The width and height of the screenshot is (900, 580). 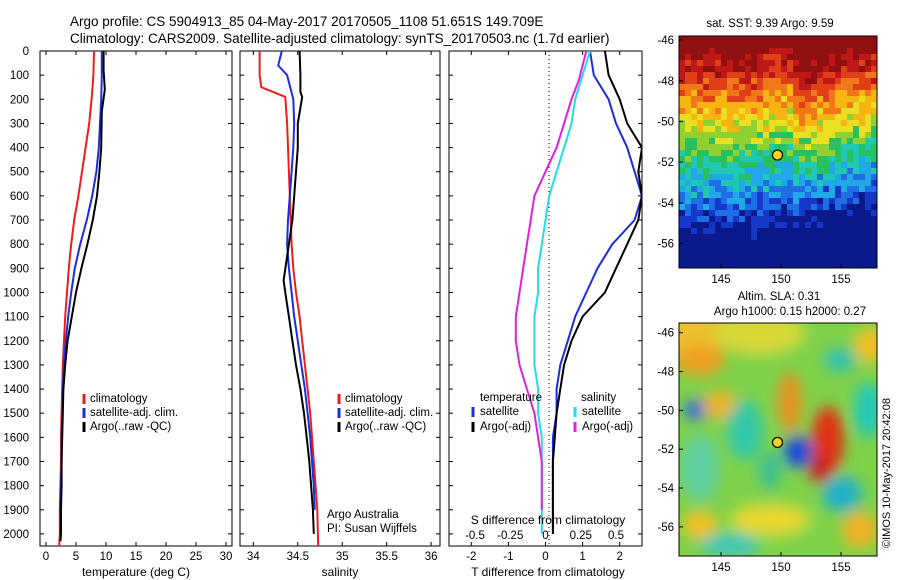 What do you see at coordinates (887, 473) in the screenshot?
I see `imos-credit: ©IMOS 10-May-2017 20:42:08` at bounding box center [887, 473].